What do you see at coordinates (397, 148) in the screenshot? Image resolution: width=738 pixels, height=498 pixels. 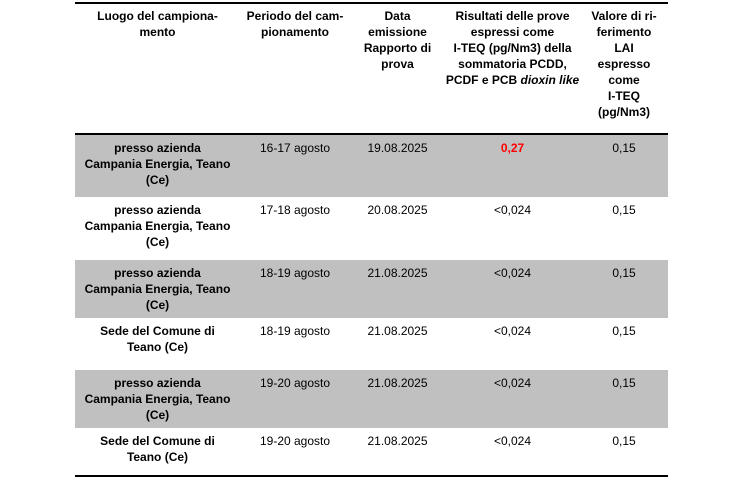 I see `cell-data-emissione: 19.08.2025` at bounding box center [397, 148].